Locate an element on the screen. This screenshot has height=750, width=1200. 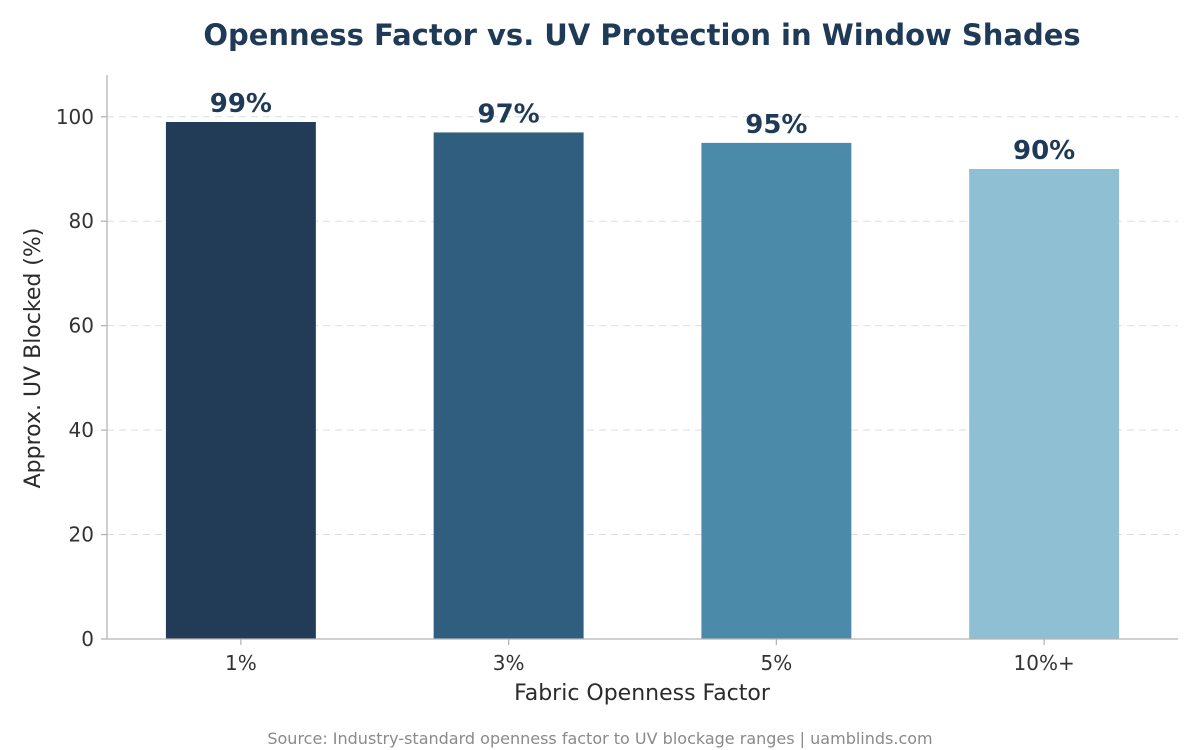
y-axis-label: Approx. UV Blocked (%) is located at coordinates (33, 358).